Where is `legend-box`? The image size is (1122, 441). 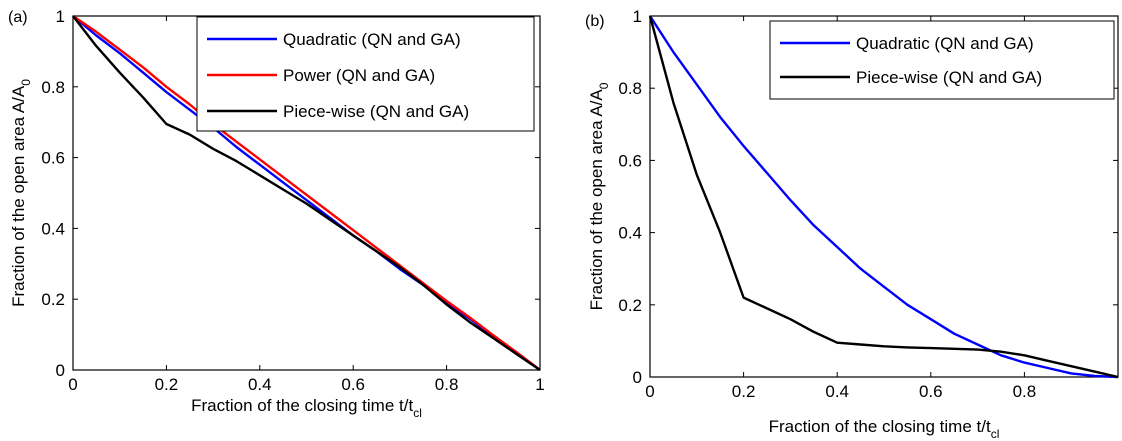
legend-box is located at coordinates (942, 60).